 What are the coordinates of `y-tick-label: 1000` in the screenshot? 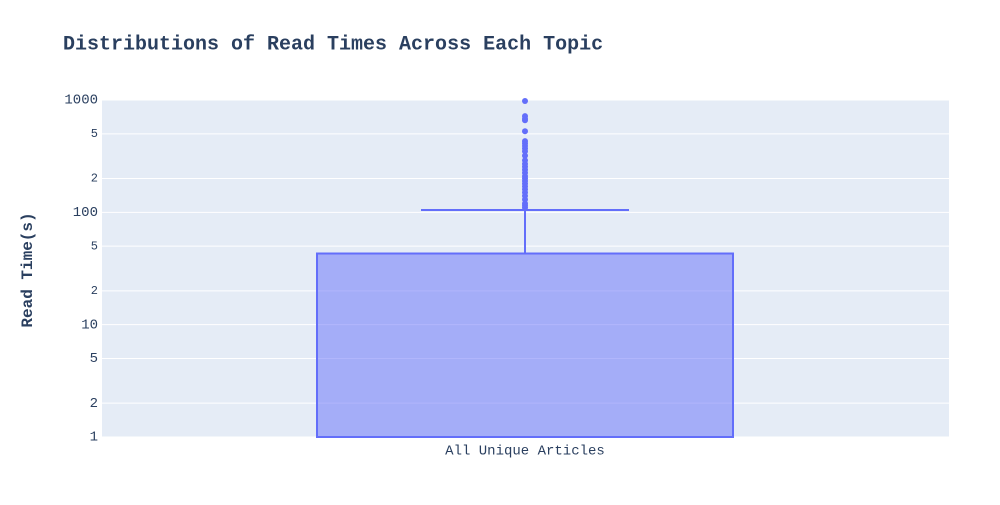 It's located at (81, 101).